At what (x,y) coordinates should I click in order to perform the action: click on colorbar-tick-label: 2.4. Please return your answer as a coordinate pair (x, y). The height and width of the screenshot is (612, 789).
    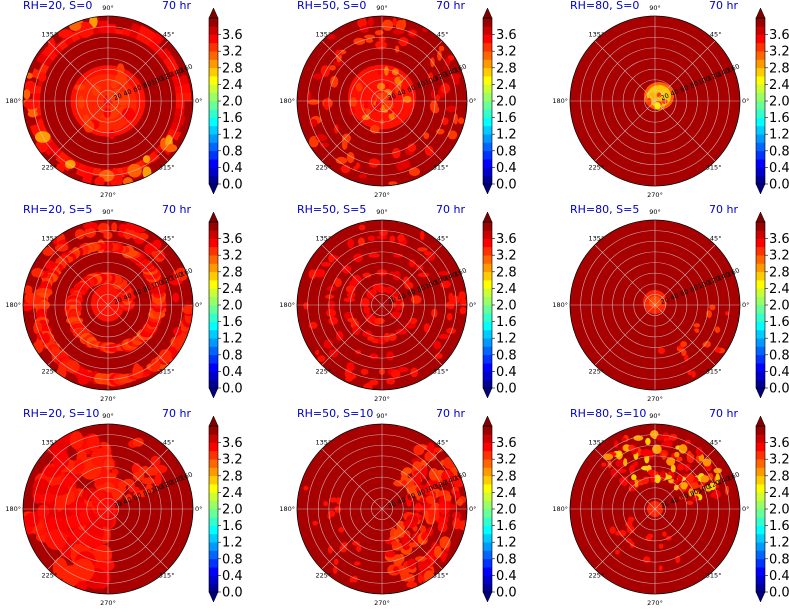
    Looking at the image, I should click on (779, 85).